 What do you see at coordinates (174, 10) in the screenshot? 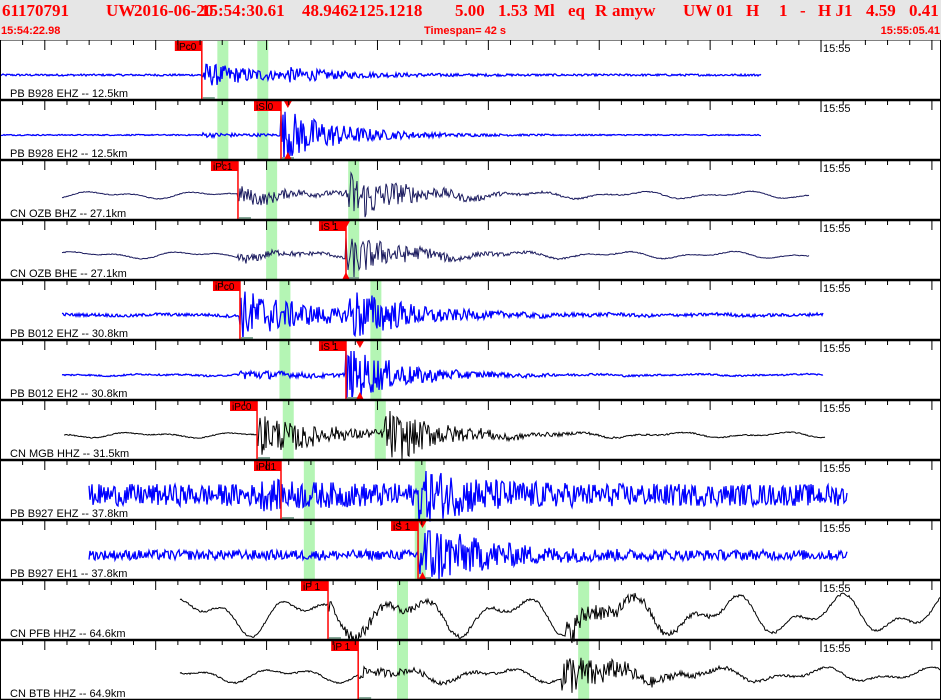
I see `event-date: 2016-06-20` at bounding box center [174, 10].